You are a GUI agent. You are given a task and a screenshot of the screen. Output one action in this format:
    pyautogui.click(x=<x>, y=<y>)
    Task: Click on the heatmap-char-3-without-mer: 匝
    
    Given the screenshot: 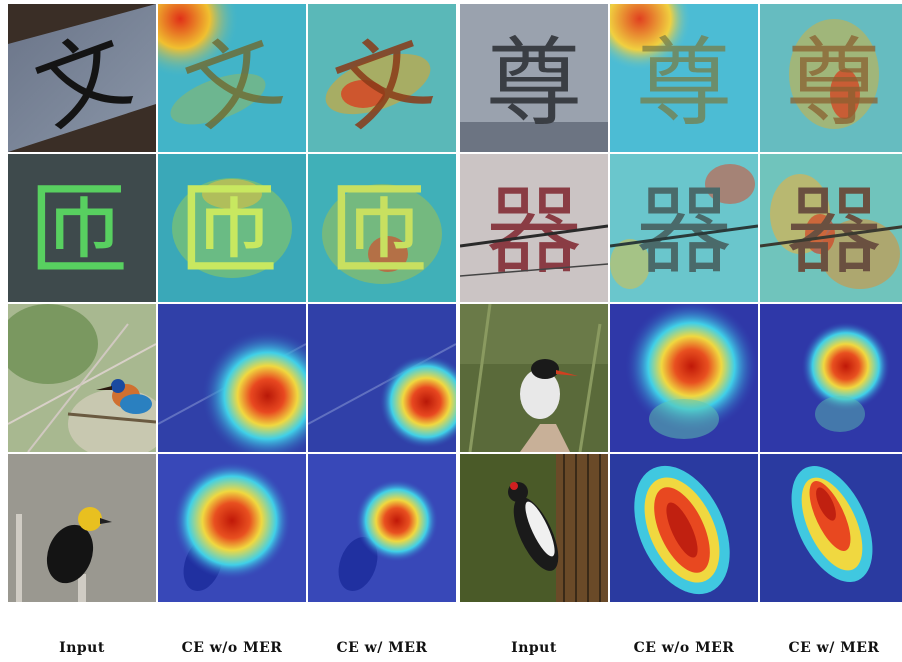 What is the action you would take?
    pyautogui.click(x=232, y=228)
    